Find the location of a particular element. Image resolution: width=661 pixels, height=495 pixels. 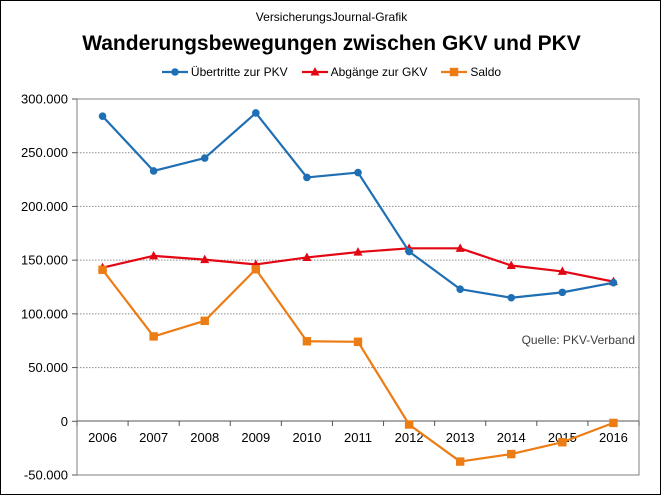

y-tick-label: 100.000 is located at coordinates (44, 313).